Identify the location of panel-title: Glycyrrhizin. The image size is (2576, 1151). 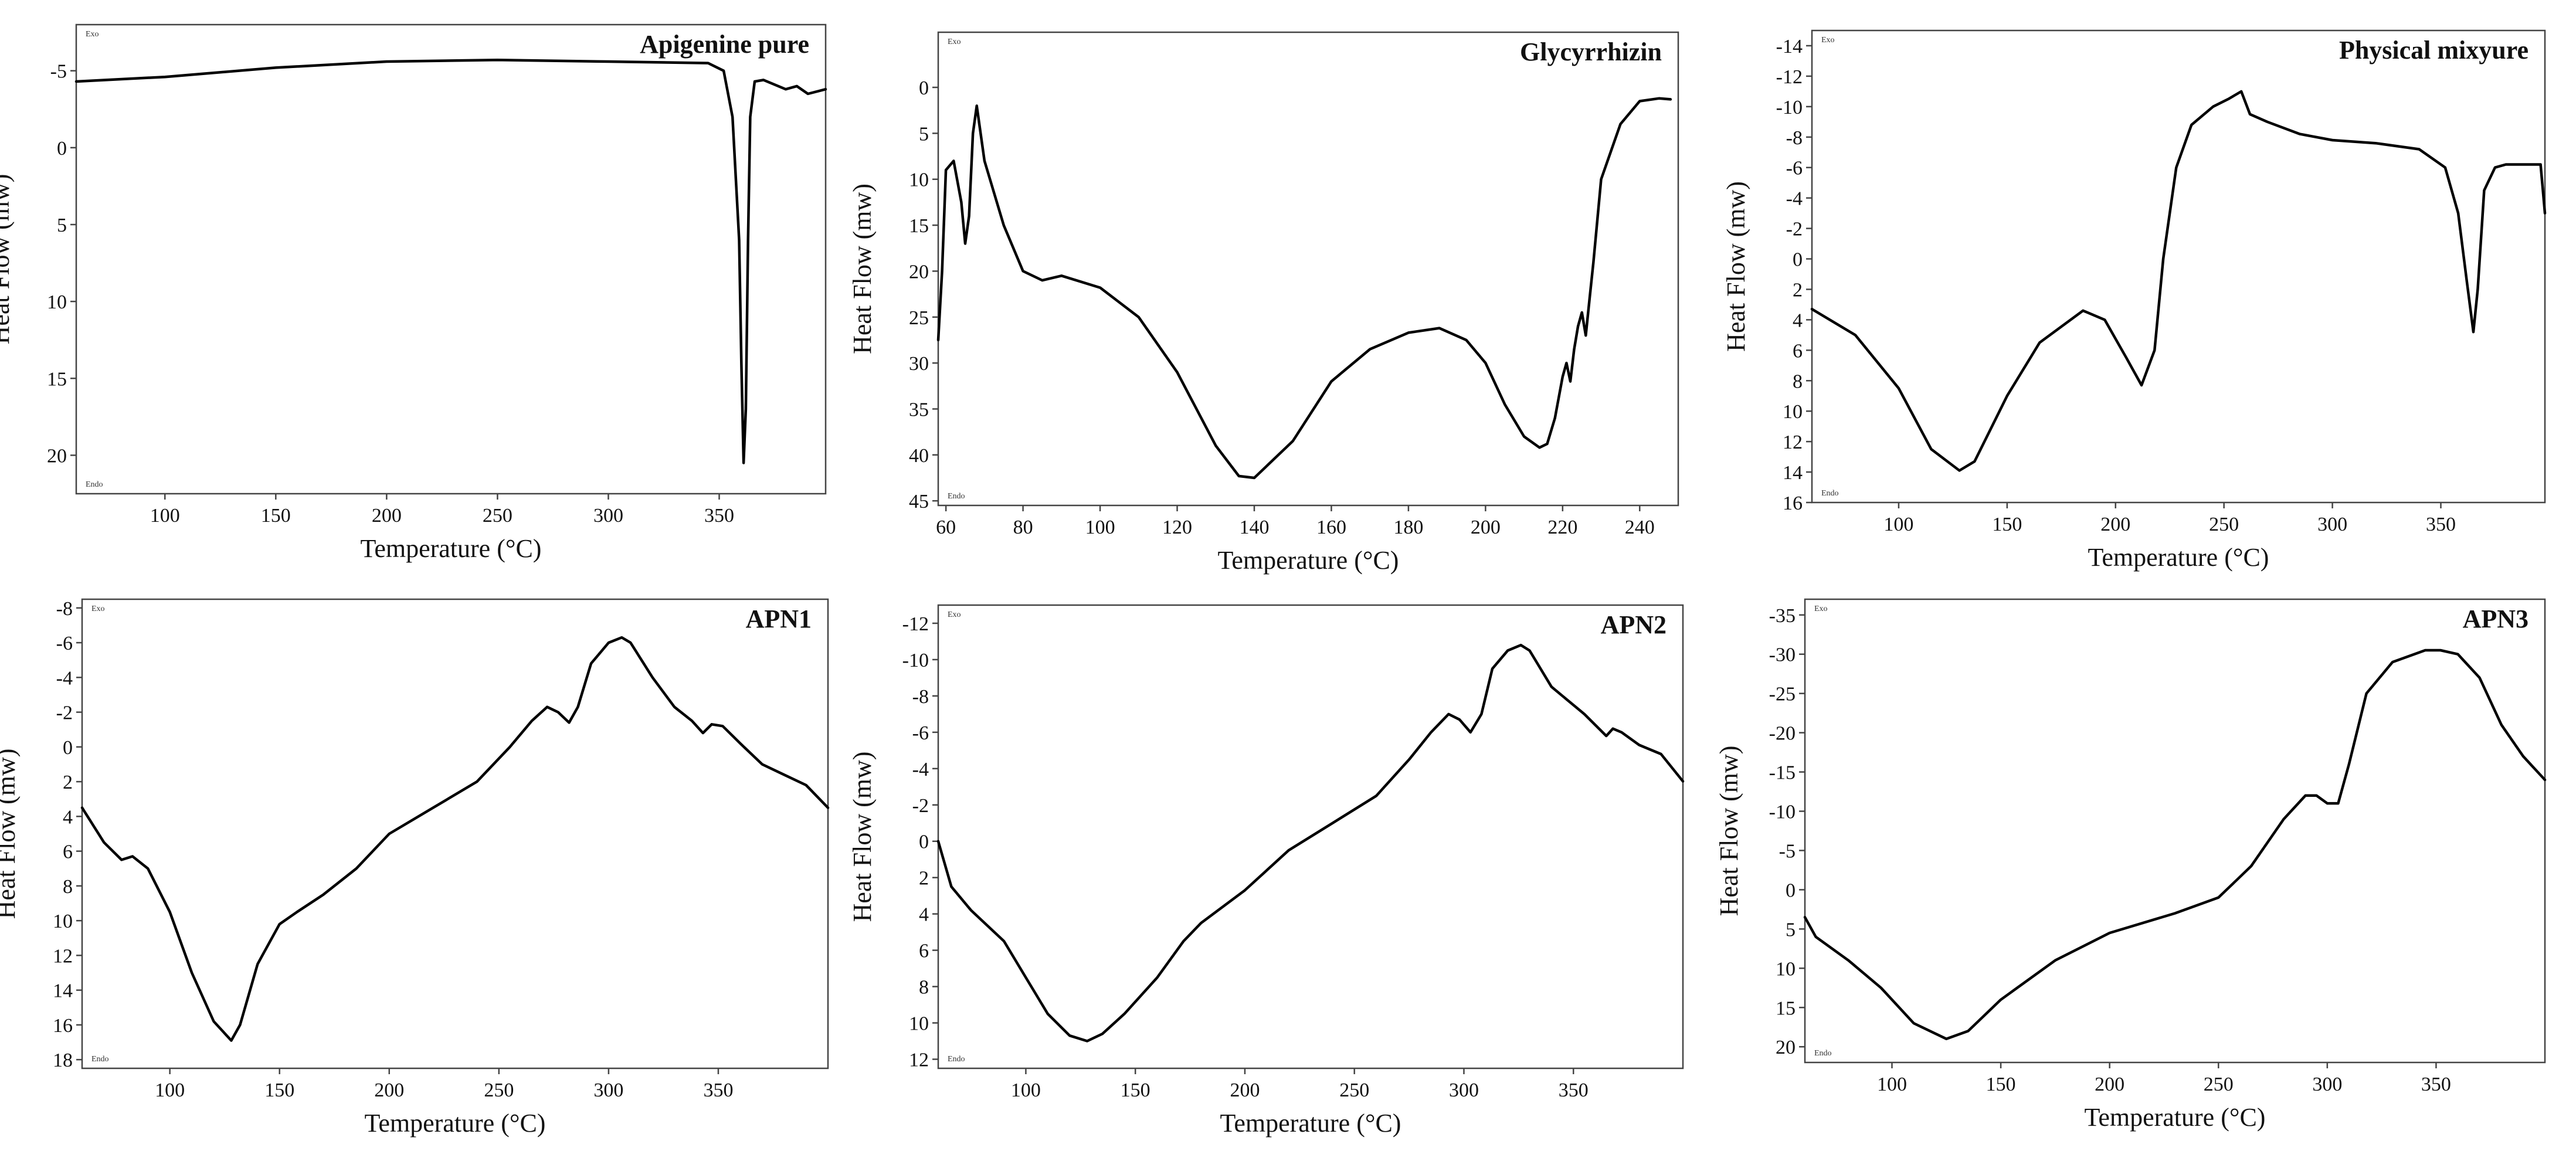
(1591, 52).